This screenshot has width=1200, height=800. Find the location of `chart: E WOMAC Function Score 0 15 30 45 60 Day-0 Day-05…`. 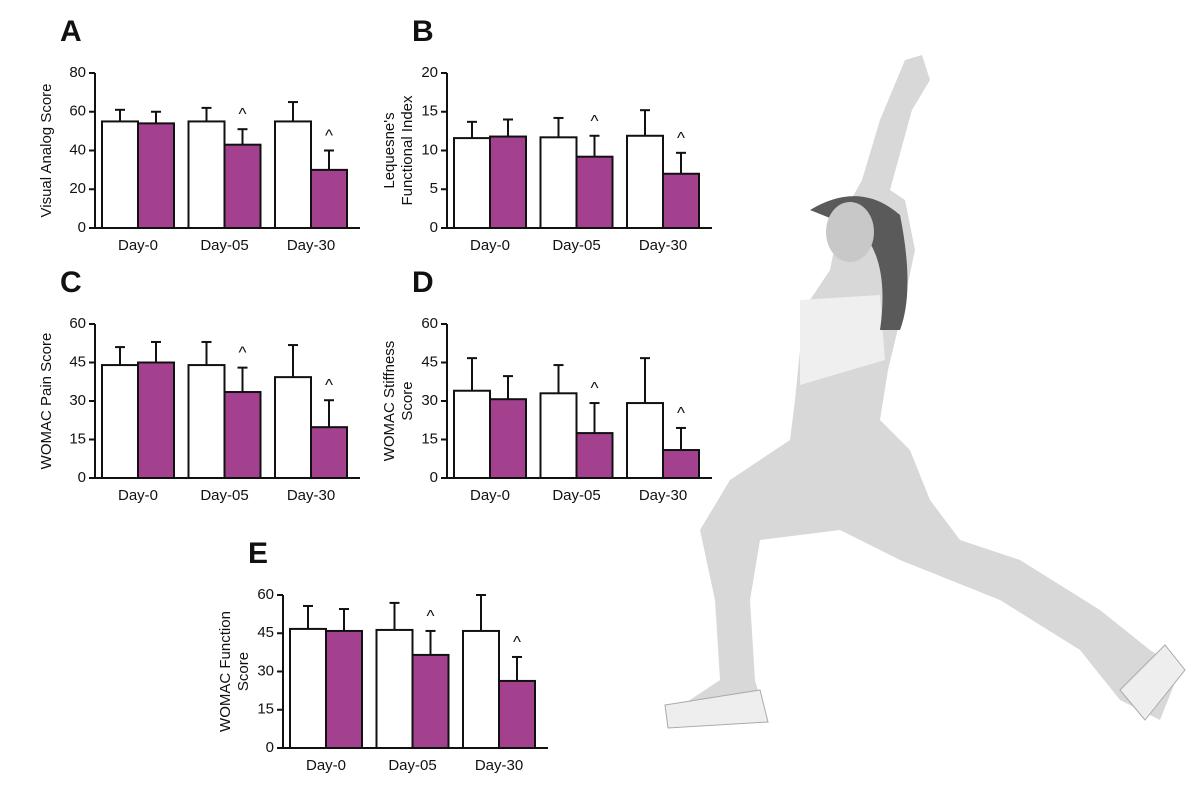

chart: E WOMAC Function Score 0 15 30 45 60 Day-0 Day-05… is located at coordinates (382, 655).